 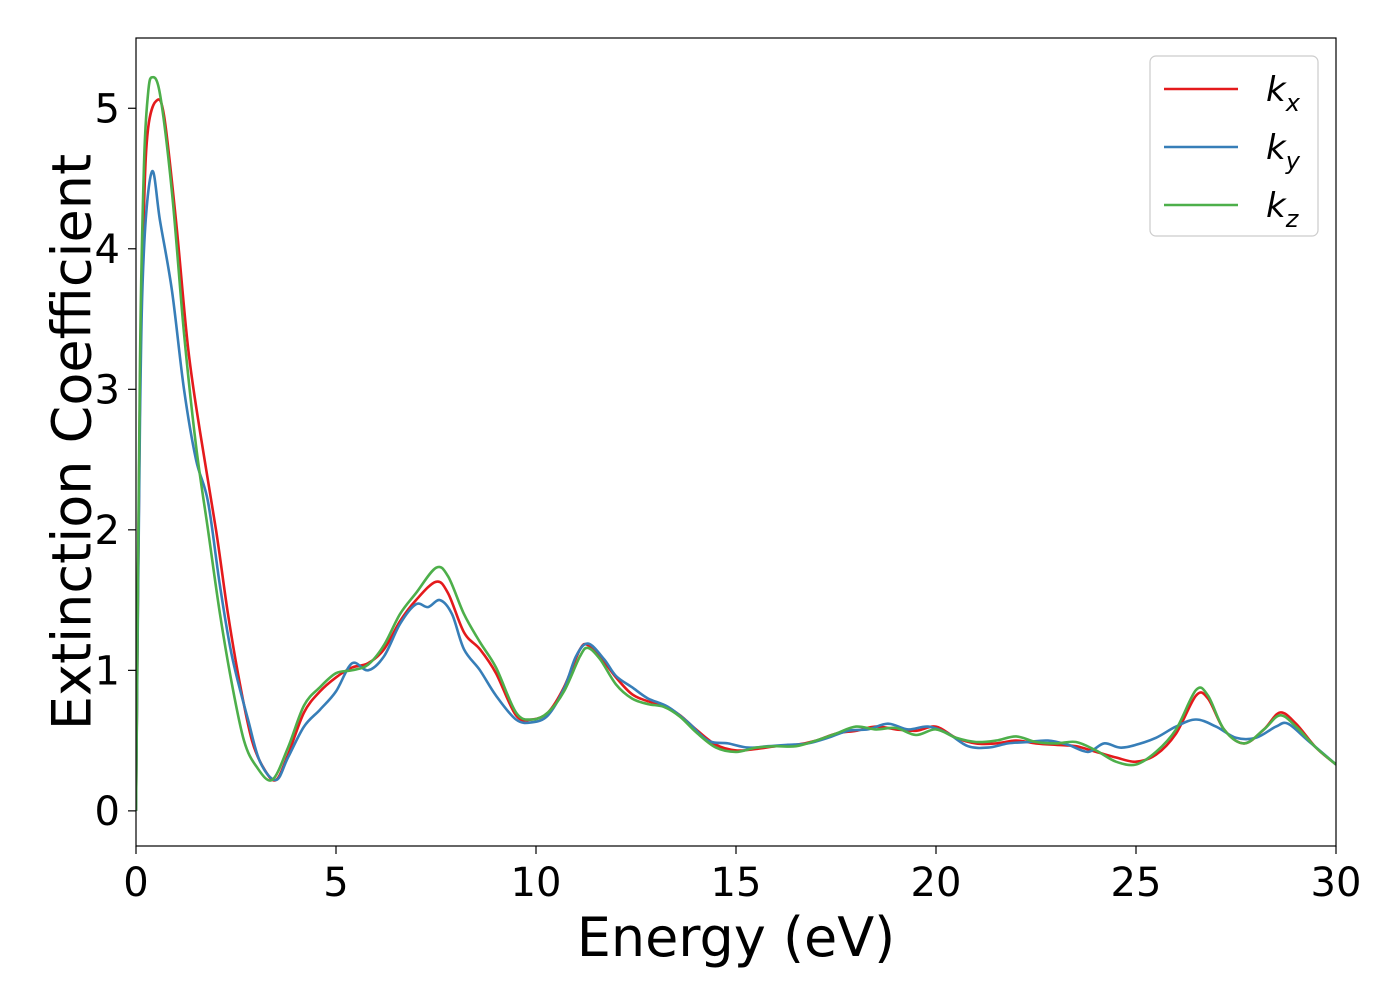 What do you see at coordinates (135, 883) in the screenshot?
I see `x-tick-label: 0` at bounding box center [135, 883].